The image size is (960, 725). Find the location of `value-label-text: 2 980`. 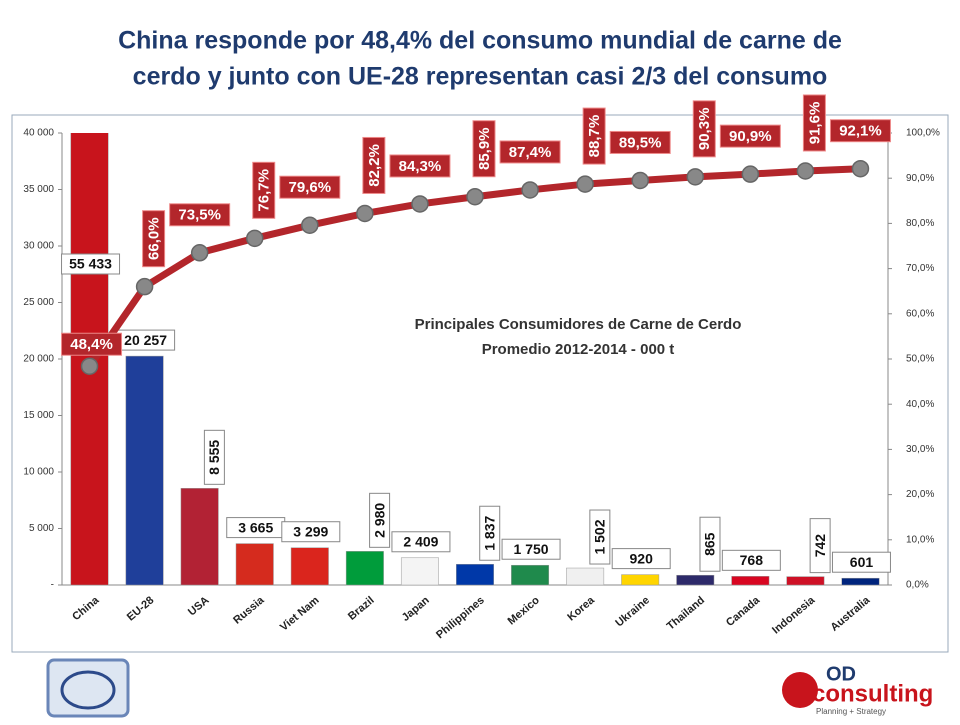

value-label-text: 2 980 is located at coordinates (379, 520).